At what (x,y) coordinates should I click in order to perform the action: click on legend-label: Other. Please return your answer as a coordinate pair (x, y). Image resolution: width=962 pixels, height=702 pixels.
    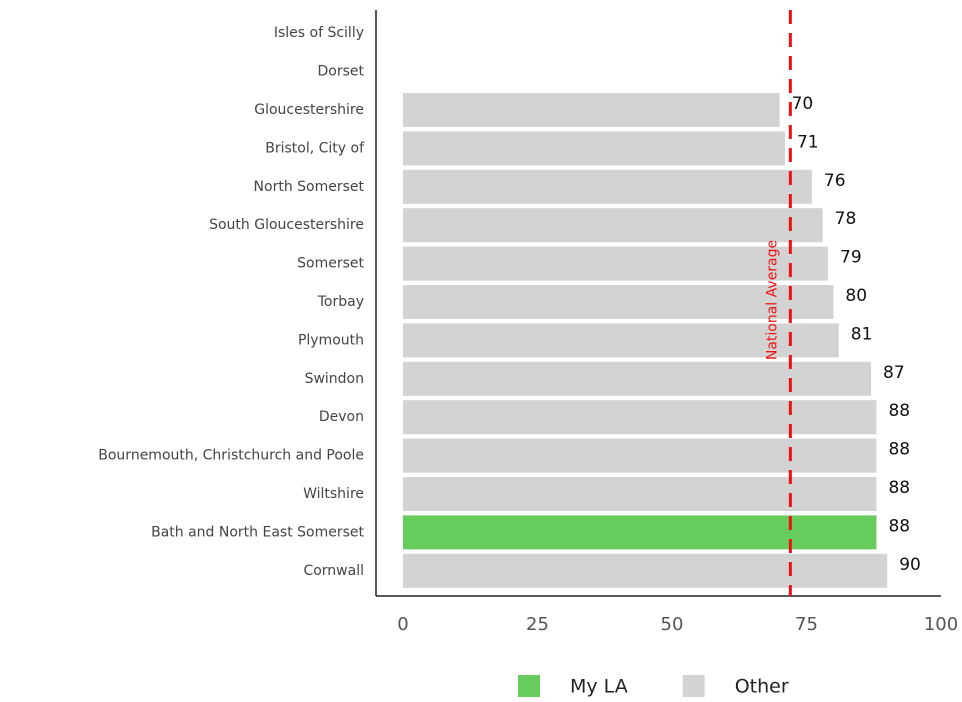
    Looking at the image, I should click on (762, 687).